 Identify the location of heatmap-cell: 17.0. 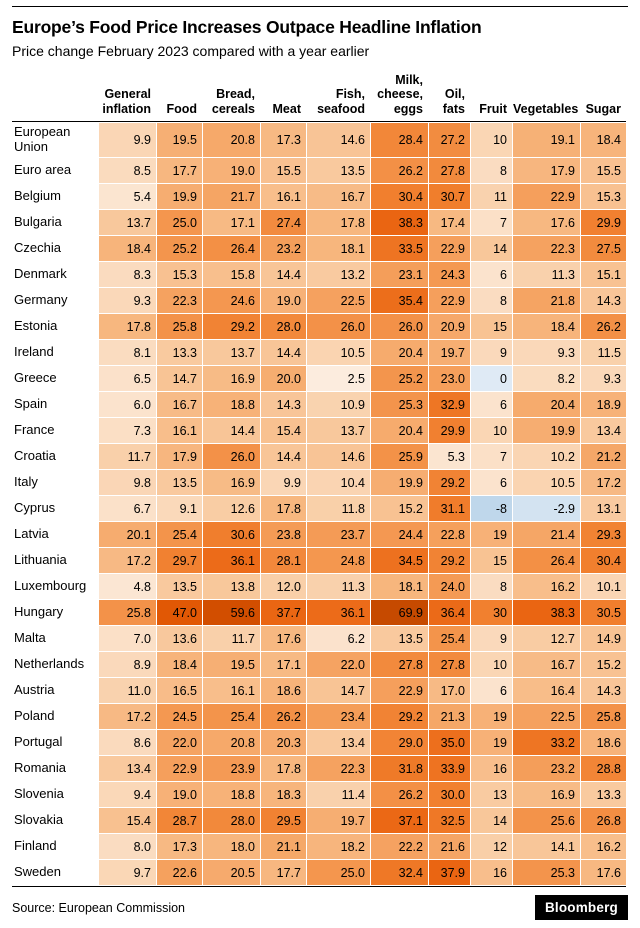
(449, 690).